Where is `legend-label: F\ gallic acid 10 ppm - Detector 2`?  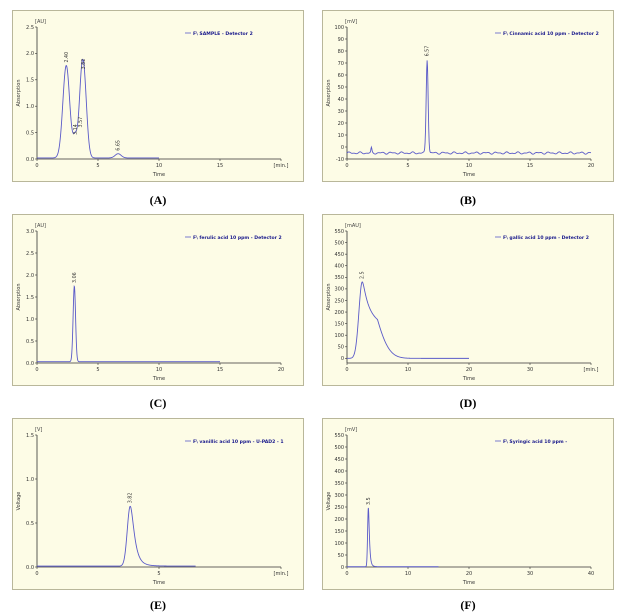
legend-label: F\ gallic acid 10 ppm - Detector 2 is located at coordinates (546, 238).